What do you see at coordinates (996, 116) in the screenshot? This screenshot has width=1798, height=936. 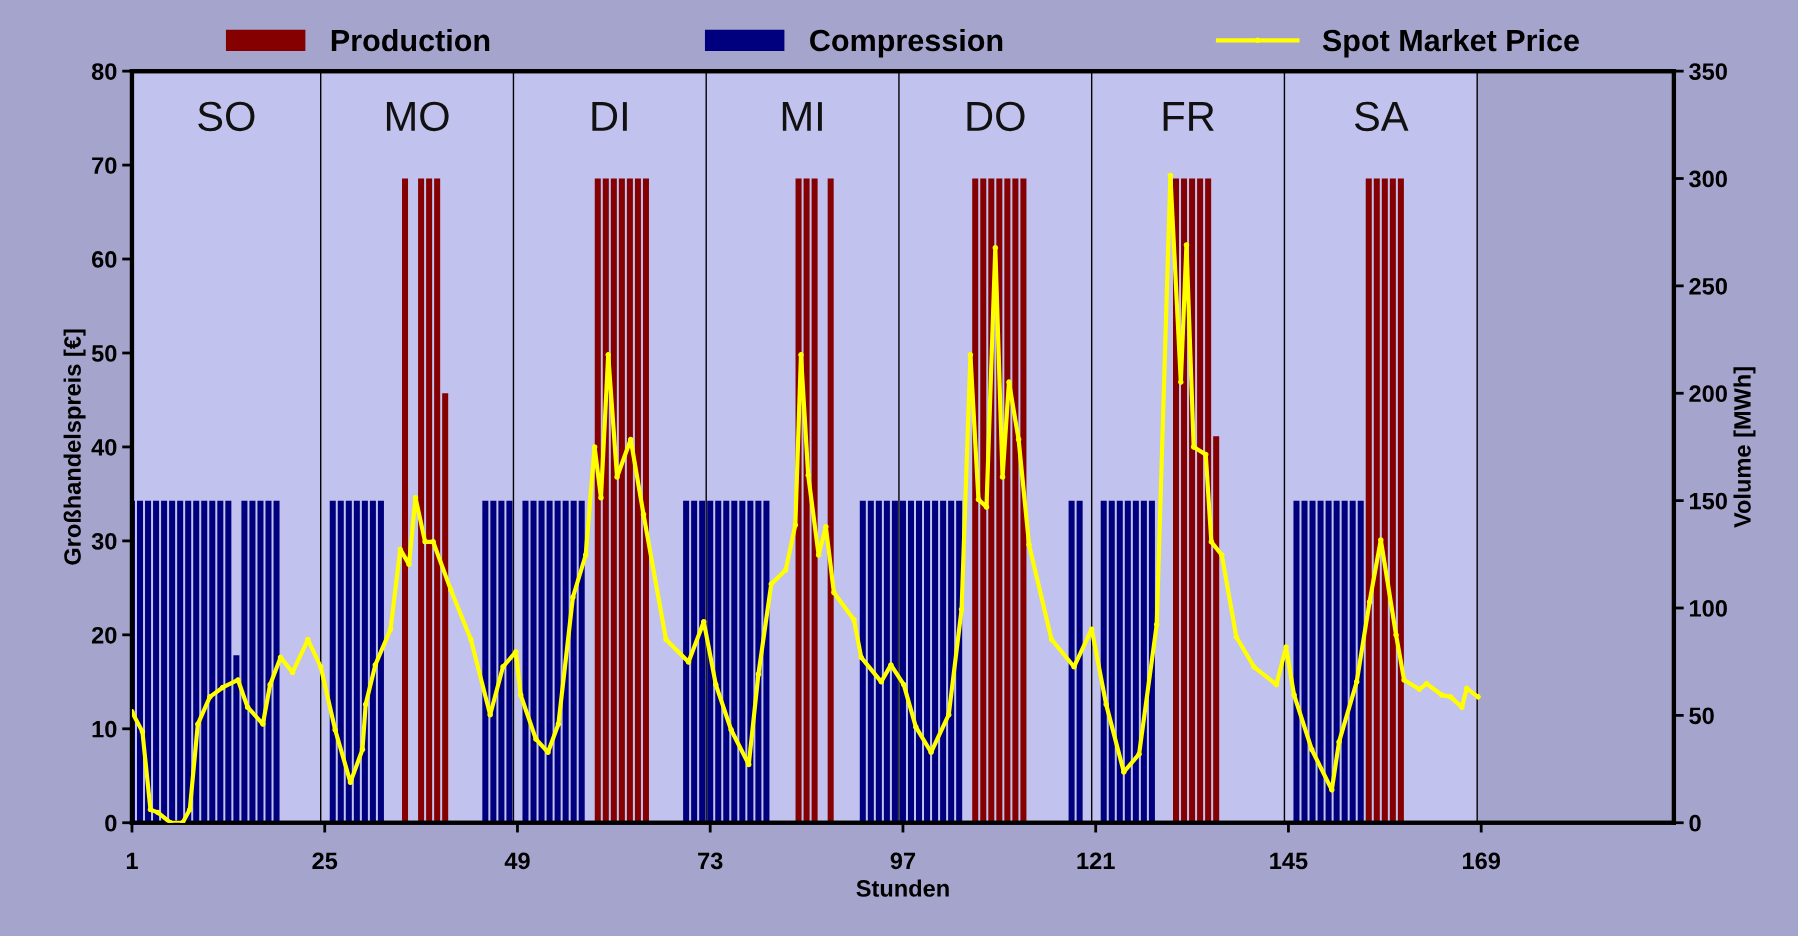 I see `band-label: DO` at bounding box center [996, 116].